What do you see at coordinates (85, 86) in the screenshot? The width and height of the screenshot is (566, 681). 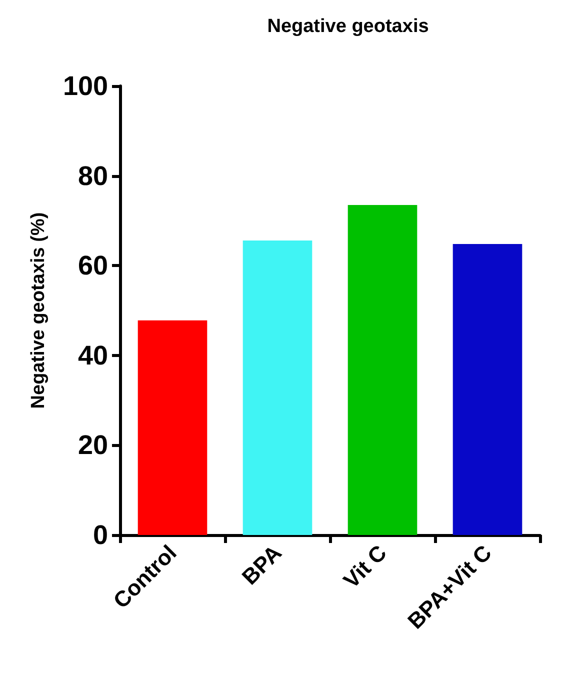 I see `y-tick-label: 100` at bounding box center [85, 86].